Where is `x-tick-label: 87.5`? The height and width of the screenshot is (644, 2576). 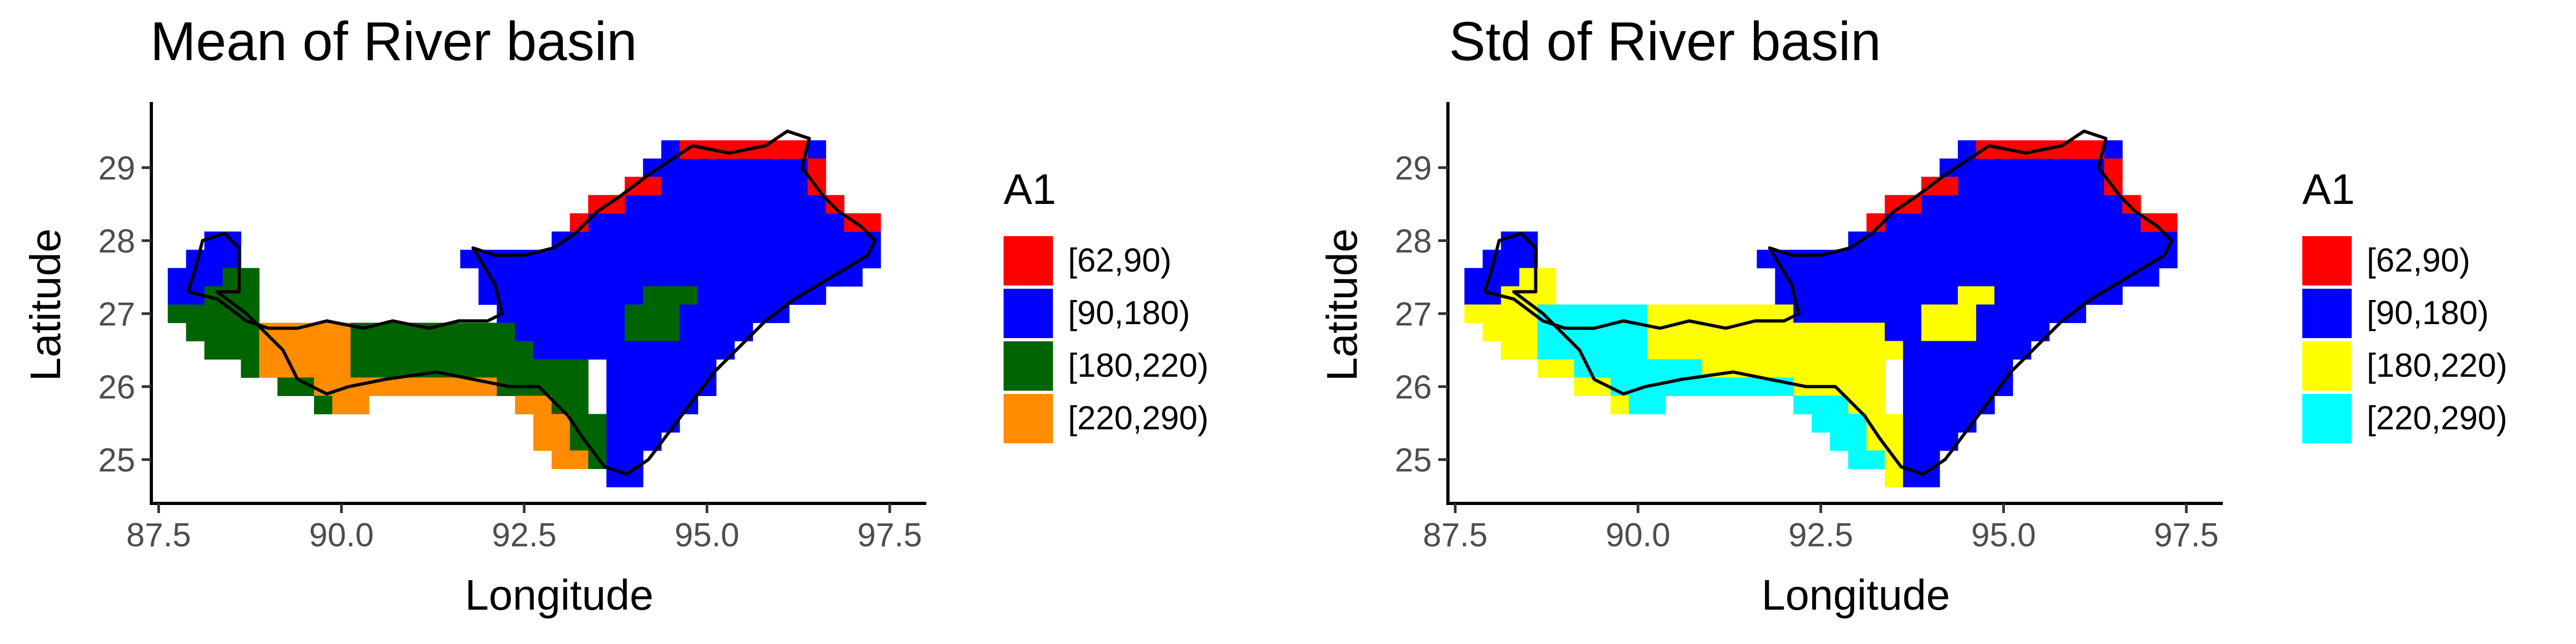
x-tick-label: 87.5 is located at coordinates (1455, 535).